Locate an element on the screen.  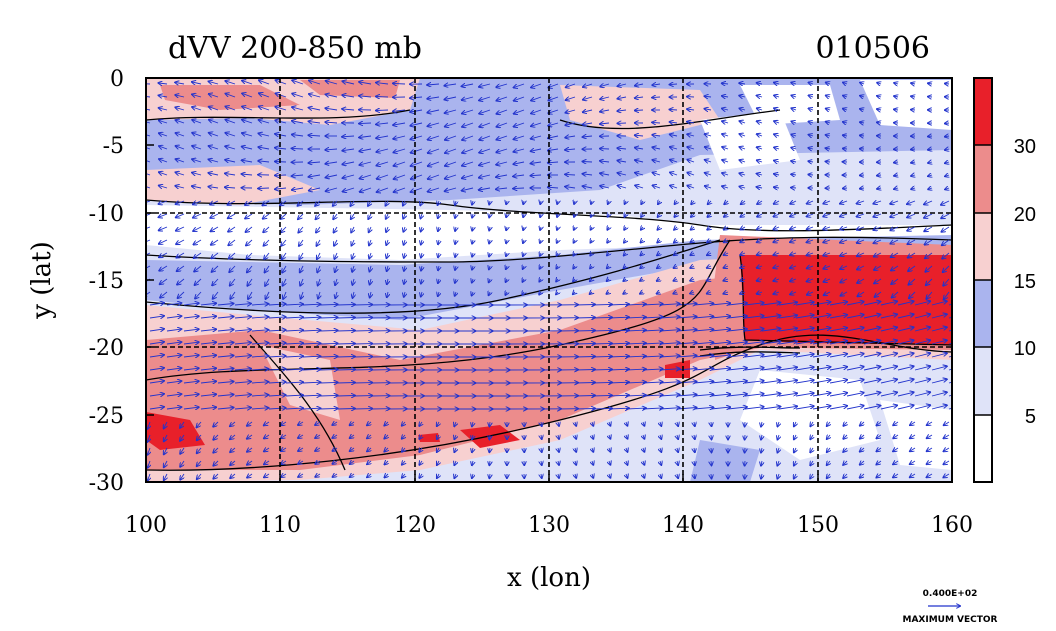
y-tick-label: -25 is located at coordinates (106, 416).